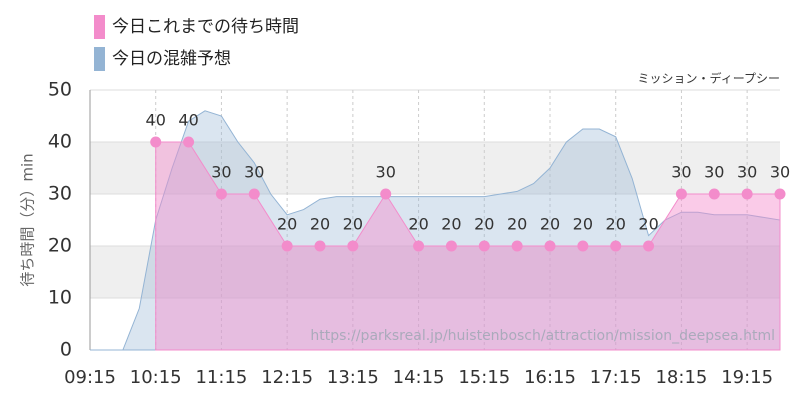  What do you see at coordinates (60, 142) in the screenshot?
I see `y-tick-label: 40` at bounding box center [60, 142].